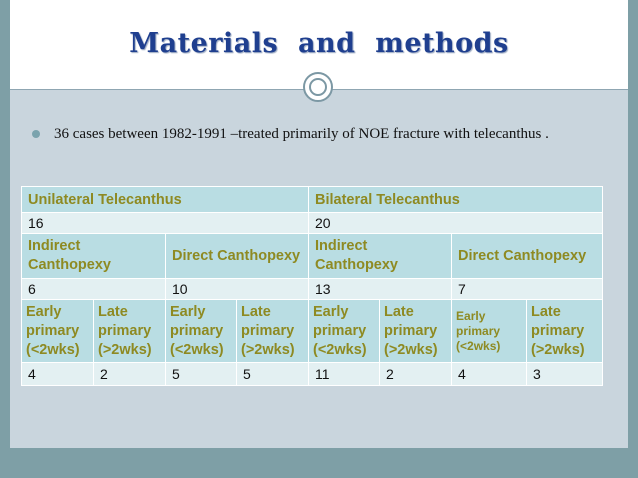 This screenshot has width=638, height=478. I want to click on bottom-band, so click(319, 458).